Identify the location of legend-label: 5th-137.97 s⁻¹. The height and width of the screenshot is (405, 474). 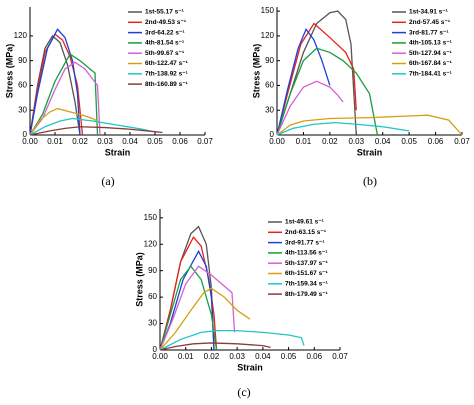
(306, 263).